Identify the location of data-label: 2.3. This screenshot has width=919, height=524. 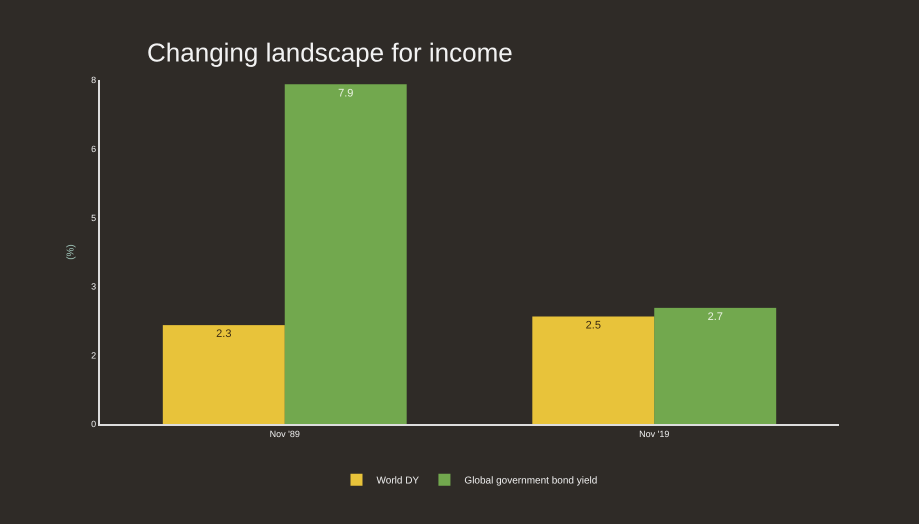
(224, 334).